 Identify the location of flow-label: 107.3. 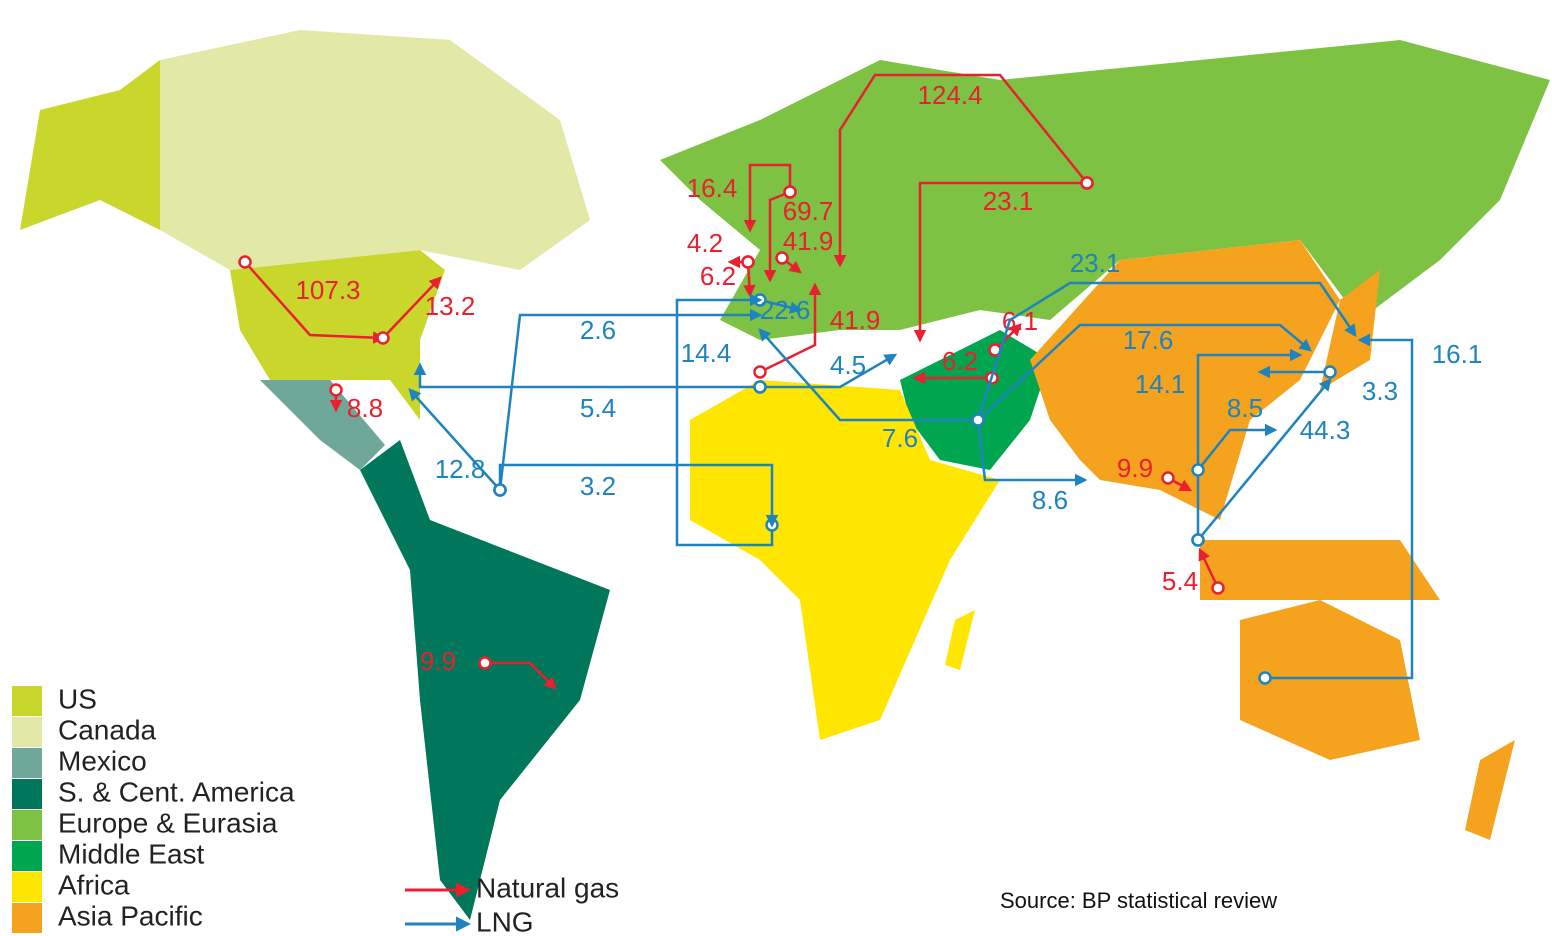
(327, 290).